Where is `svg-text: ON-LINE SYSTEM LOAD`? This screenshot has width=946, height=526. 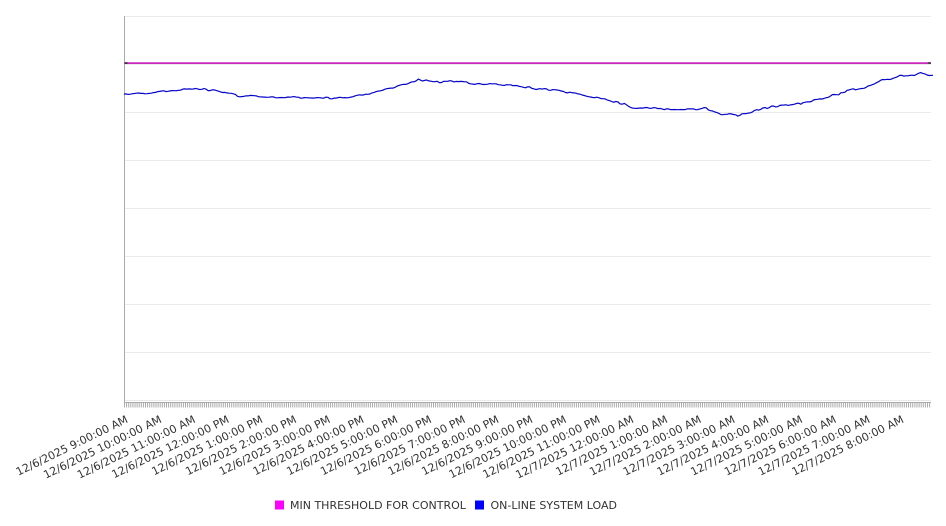 svg-text: ON-LINE SYSTEM LOAD is located at coordinates (554, 505).